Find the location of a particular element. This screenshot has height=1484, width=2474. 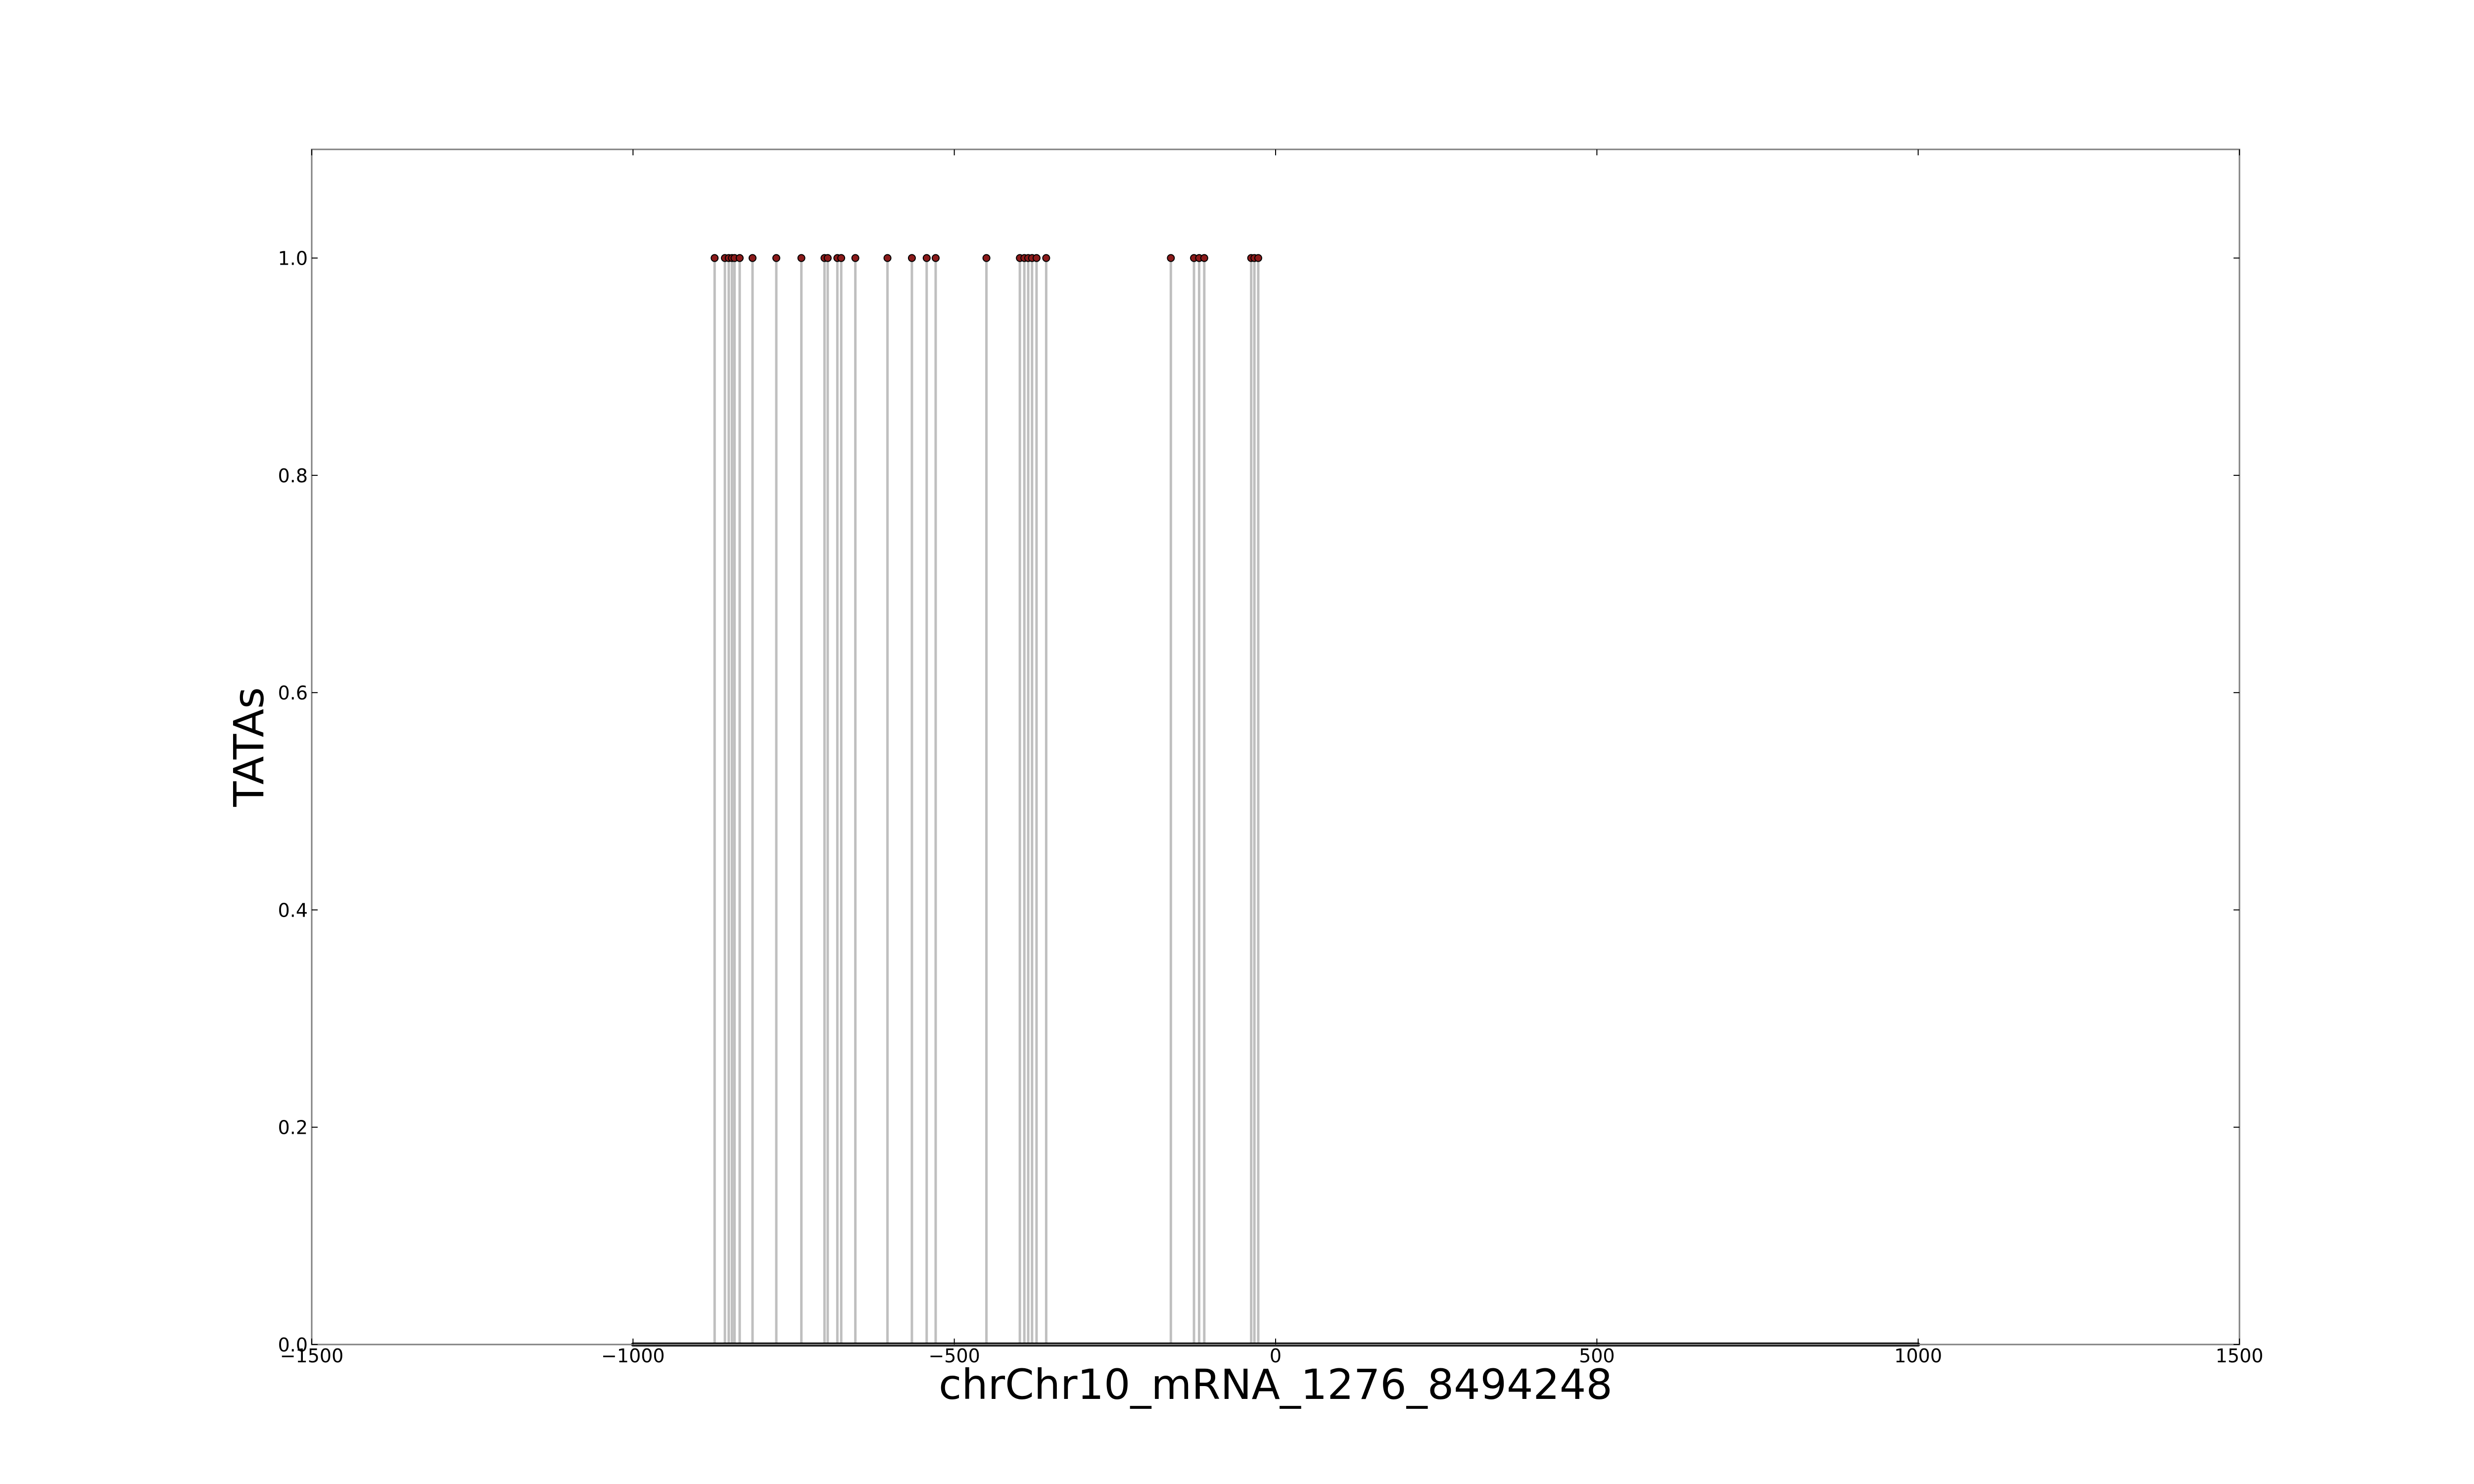

x-tick-label: 500 is located at coordinates (1597, 1356).